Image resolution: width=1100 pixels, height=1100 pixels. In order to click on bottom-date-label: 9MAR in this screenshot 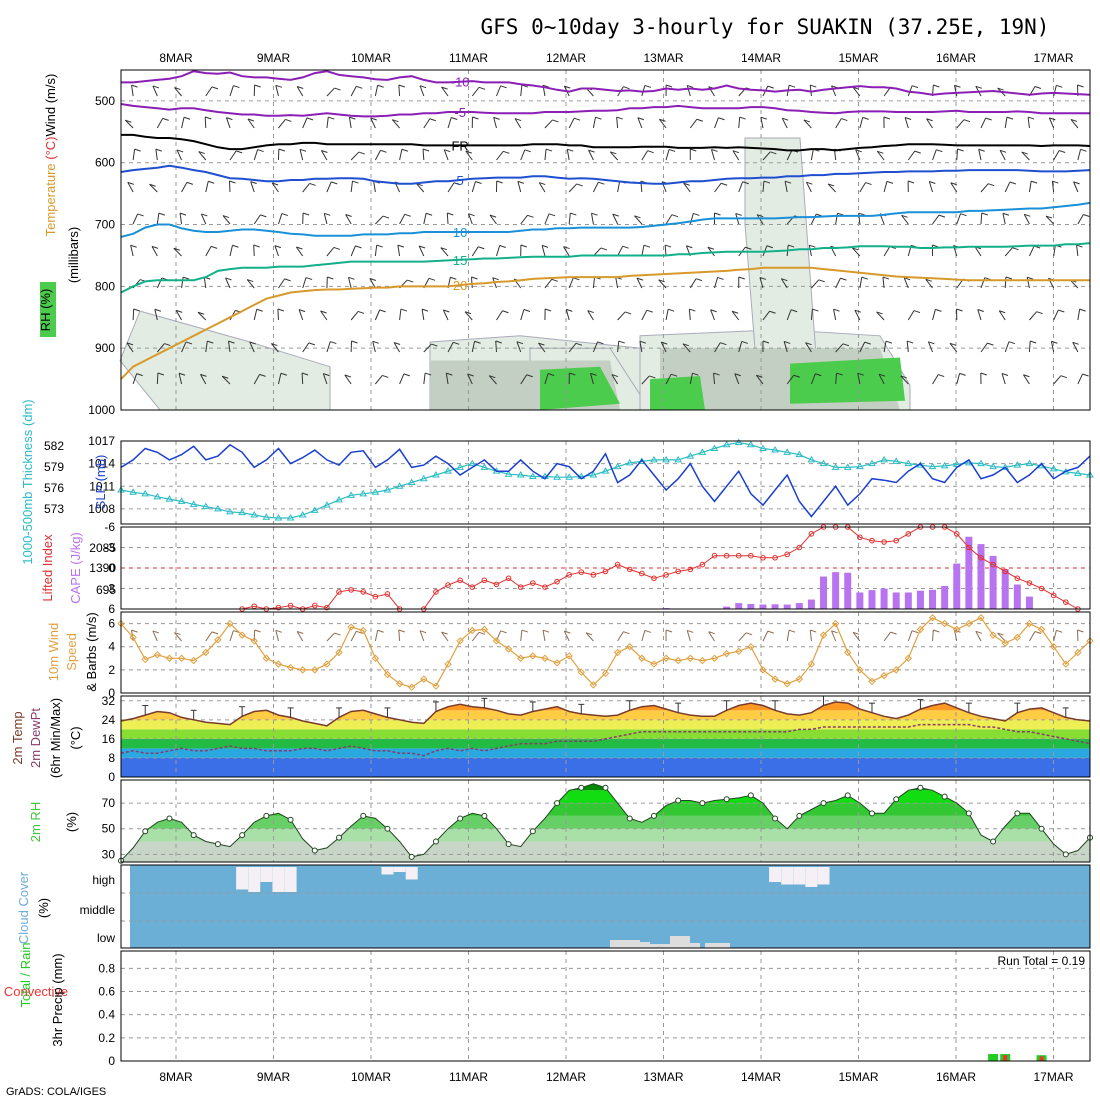, I will do `click(274, 1077)`.